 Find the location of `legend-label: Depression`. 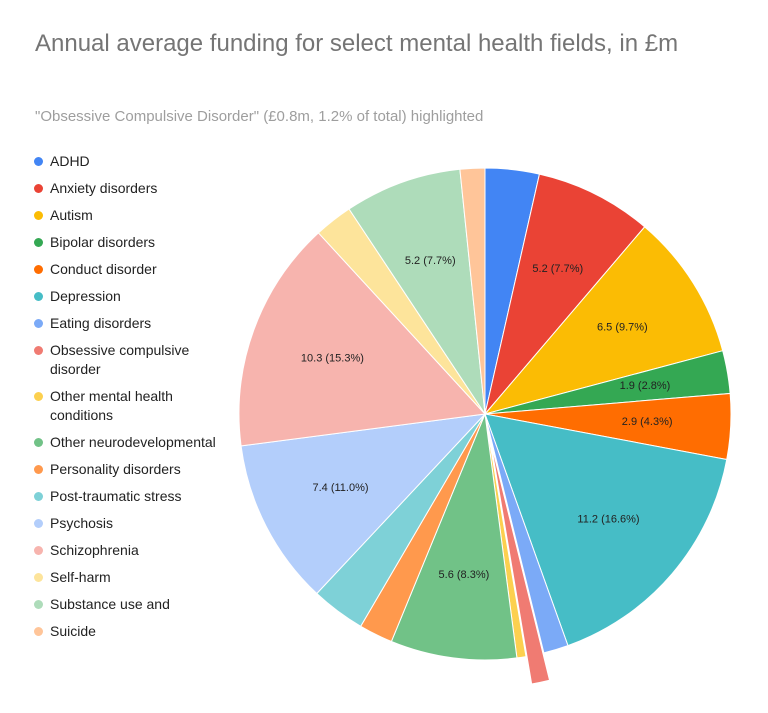

legend-label: Depression is located at coordinates (85, 296).